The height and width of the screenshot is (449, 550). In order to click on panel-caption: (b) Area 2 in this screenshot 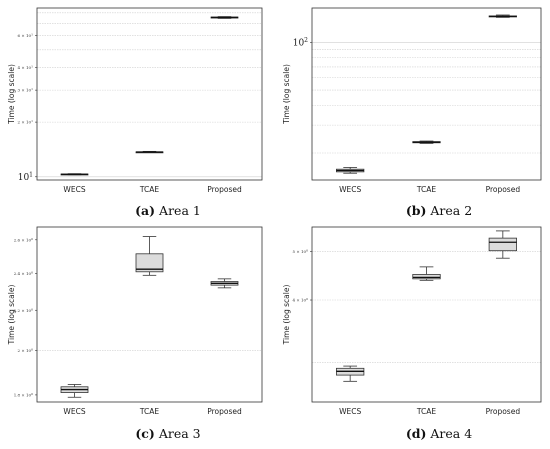, I will do `click(439, 210)`.